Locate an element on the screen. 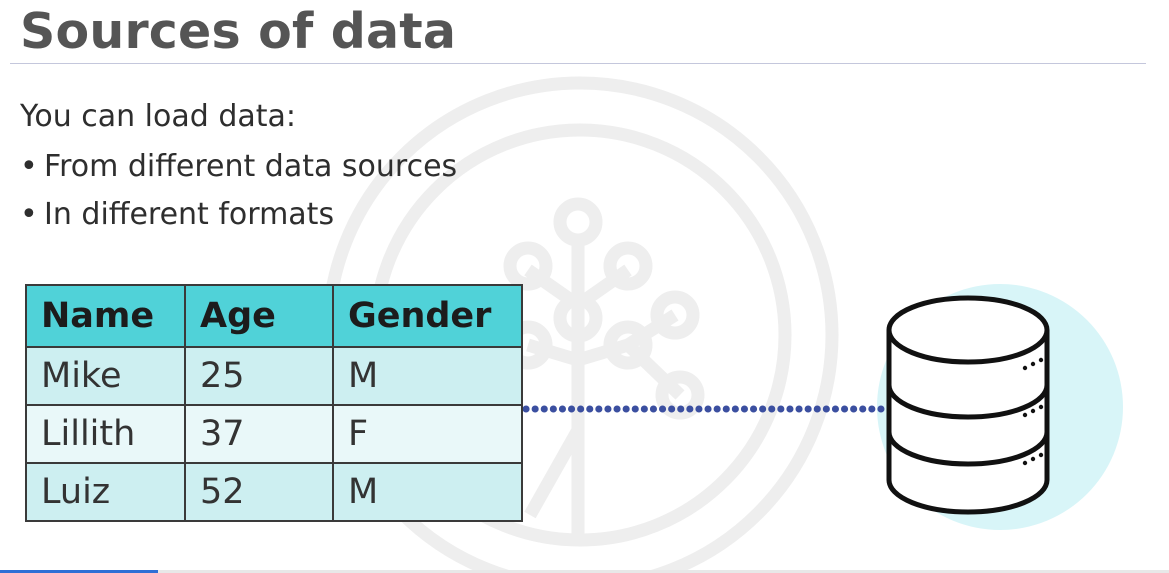 The height and width of the screenshot is (573, 1169). cell-age: 37 is located at coordinates (259, 434).